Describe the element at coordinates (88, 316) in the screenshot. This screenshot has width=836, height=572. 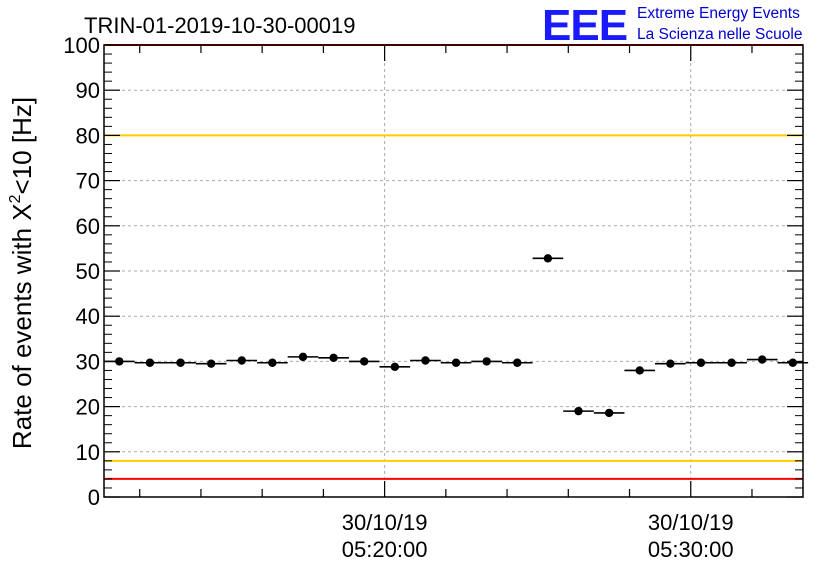
I see `y-tick-label: 40` at that location.